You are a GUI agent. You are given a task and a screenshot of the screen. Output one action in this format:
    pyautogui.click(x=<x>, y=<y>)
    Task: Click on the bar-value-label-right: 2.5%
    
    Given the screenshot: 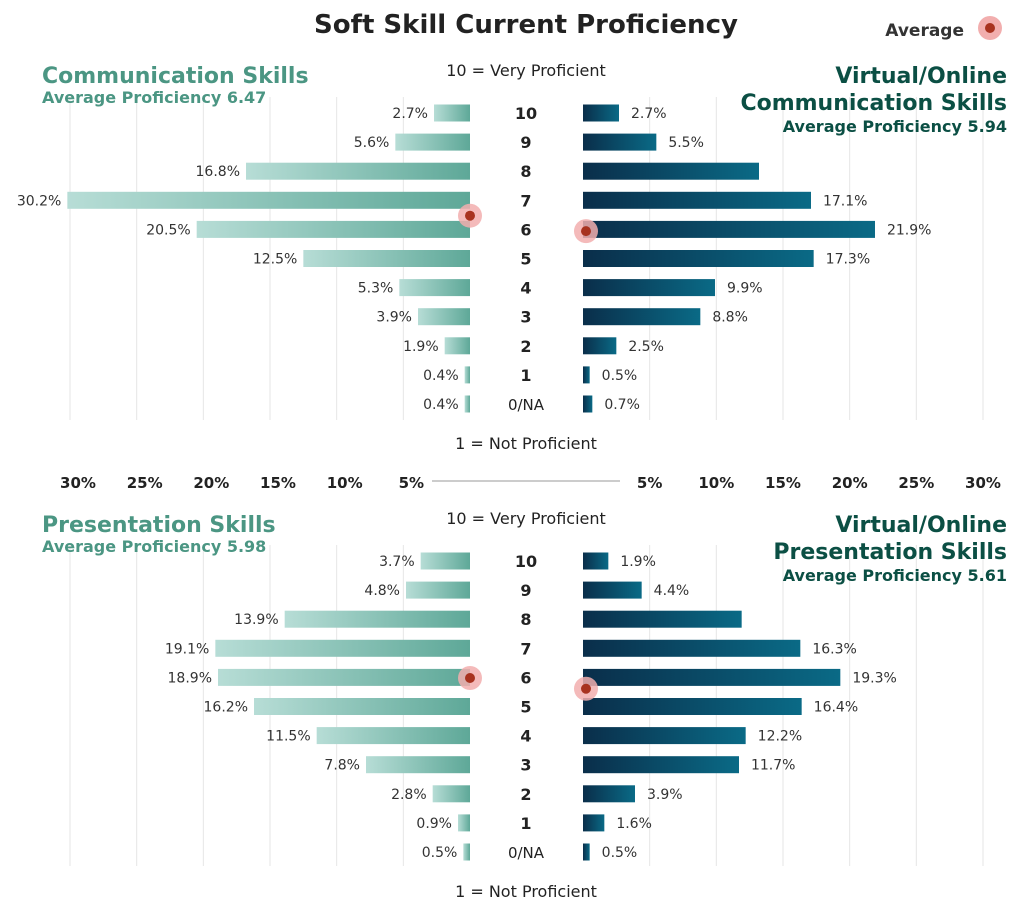 What is the action you would take?
    pyautogui.click(x=646, y=347)
    